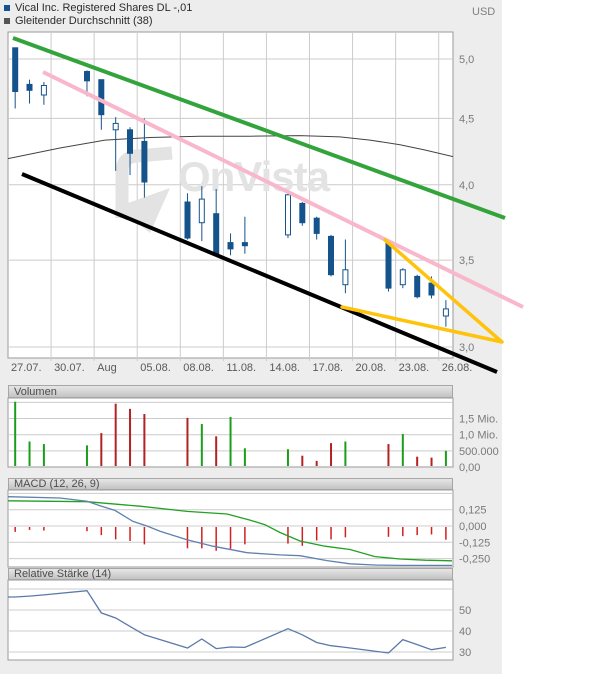 The height and width of the screenshot is (679, 614). Describe the element at coordinates (479, 444) in the screenshot. I see `volume-axis: 1,5 Mio. 1,0 Mio. 500.000 0,00` at that location.